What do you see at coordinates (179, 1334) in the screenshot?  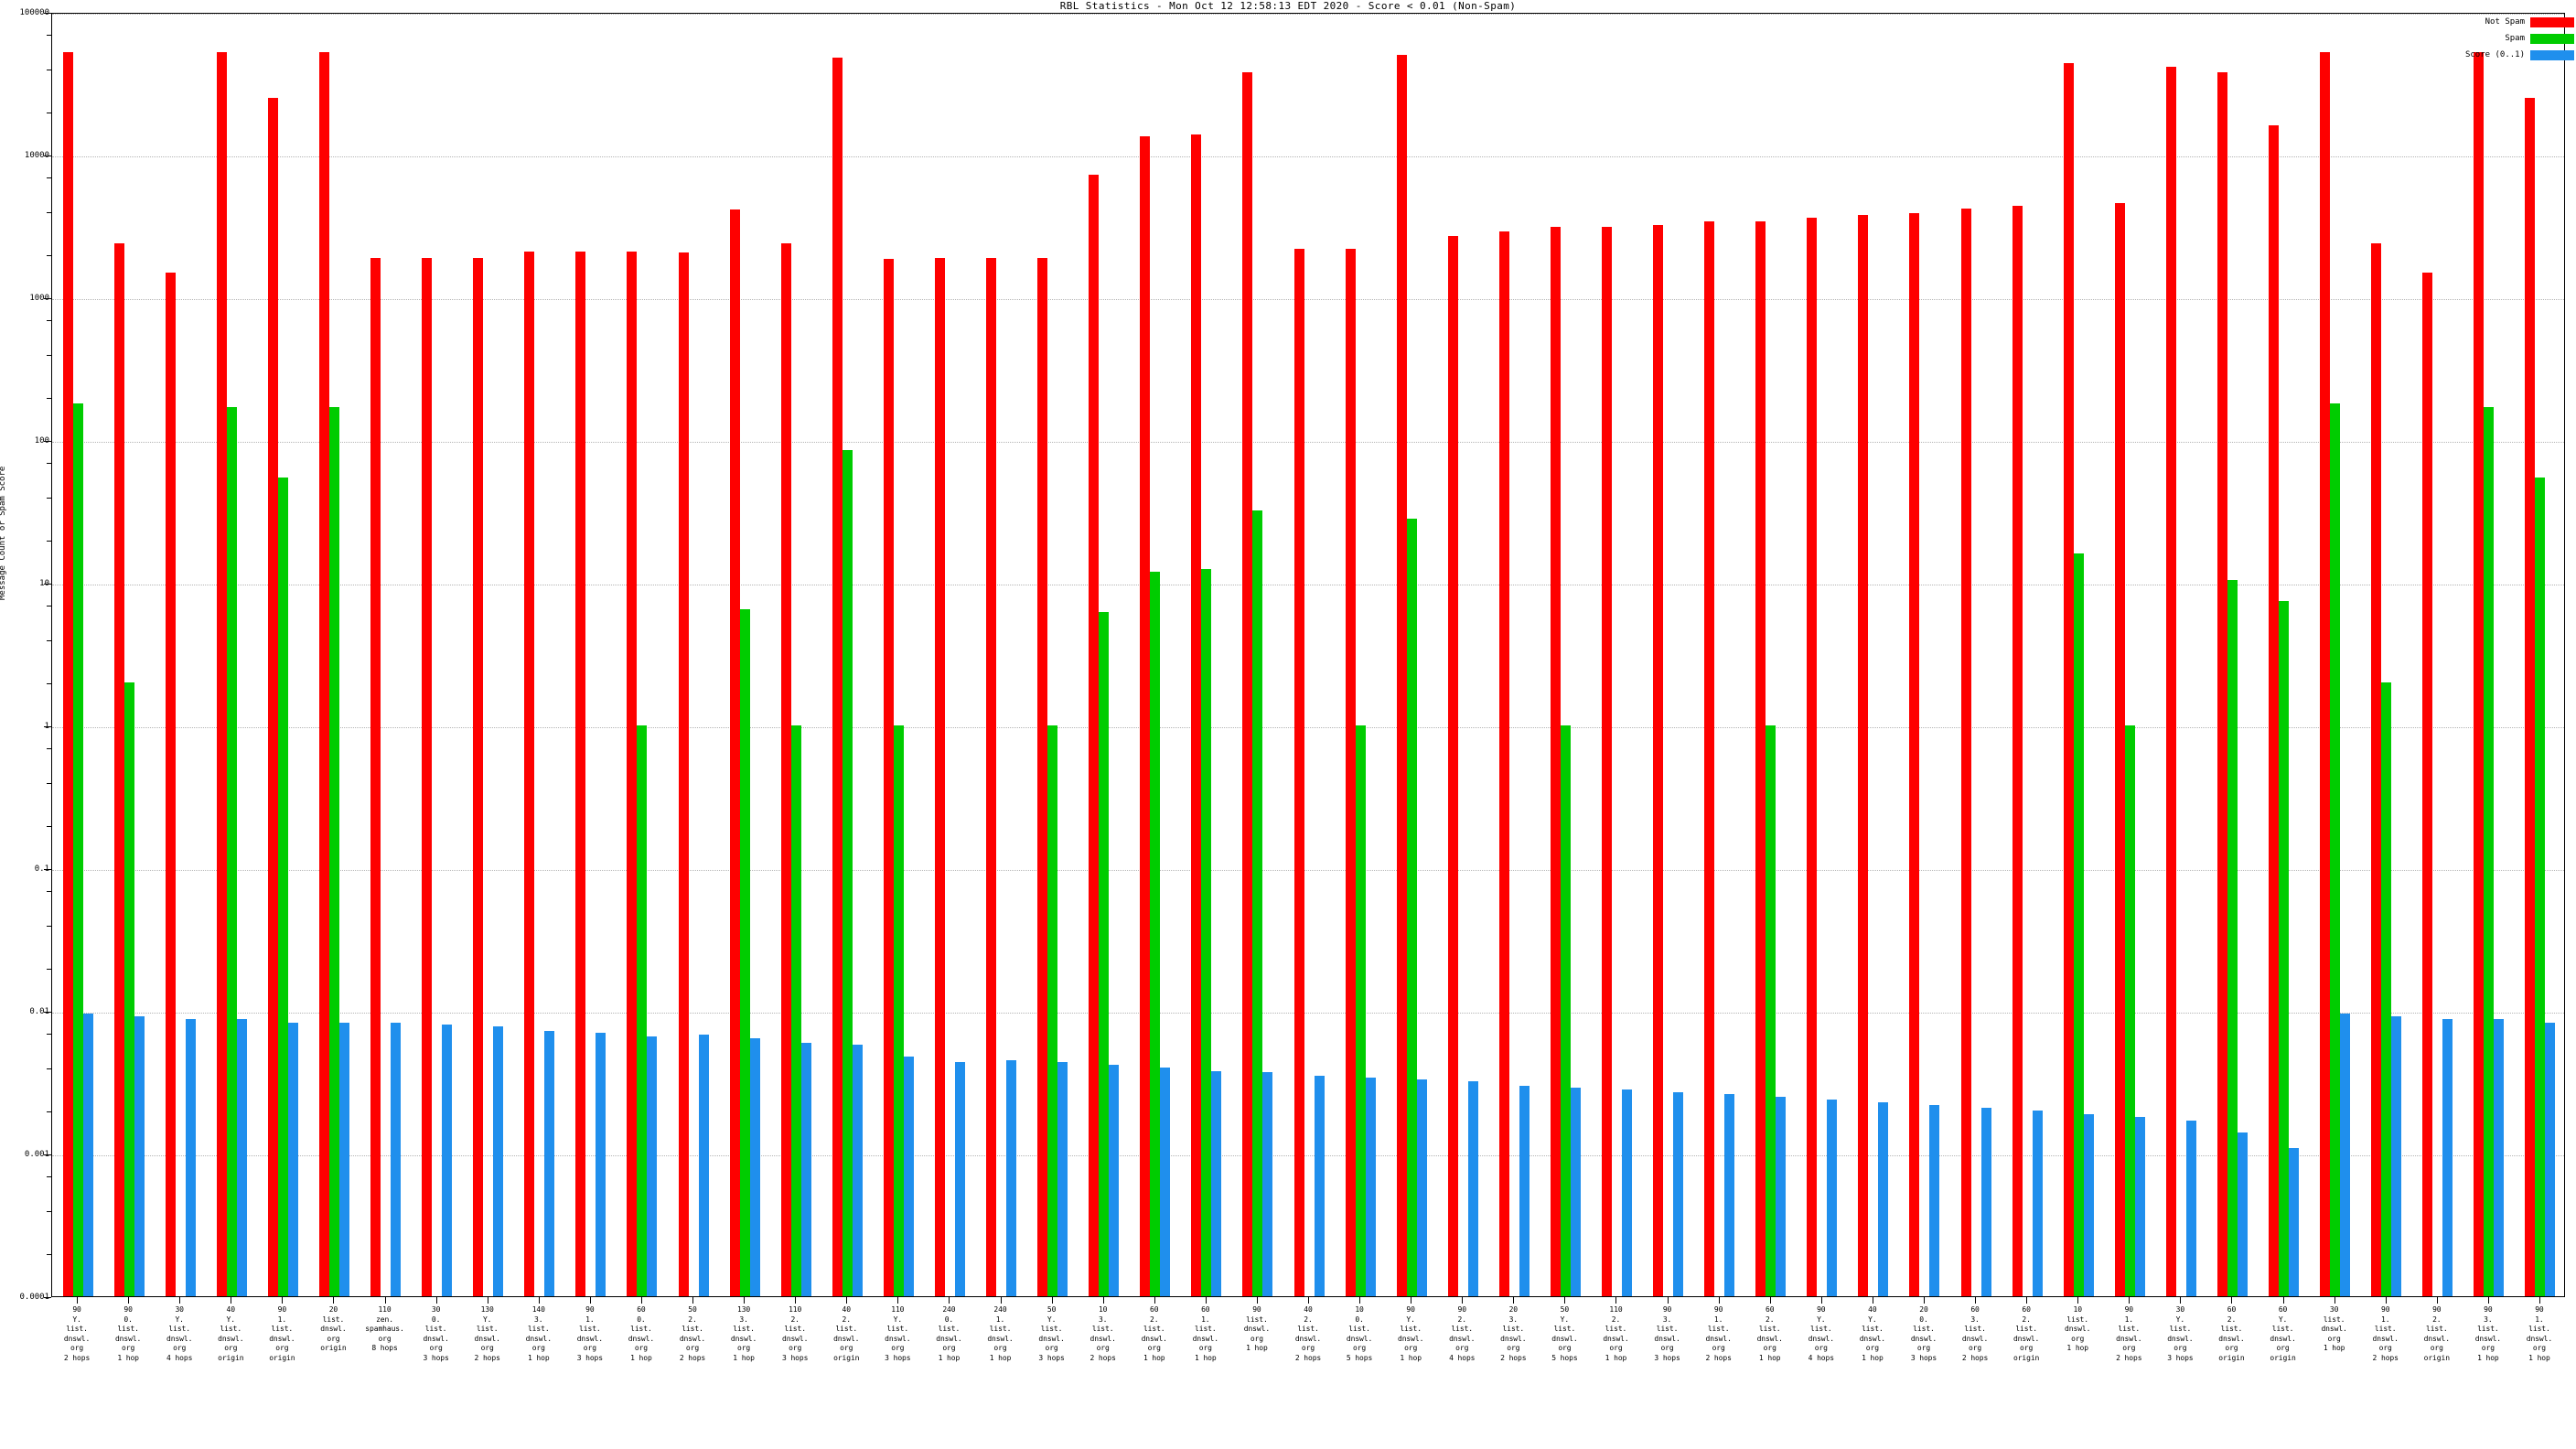 I see `x-tick-label: 30 Y. list. dnswl. org 4 hops` at bounding box center [179, 1334].